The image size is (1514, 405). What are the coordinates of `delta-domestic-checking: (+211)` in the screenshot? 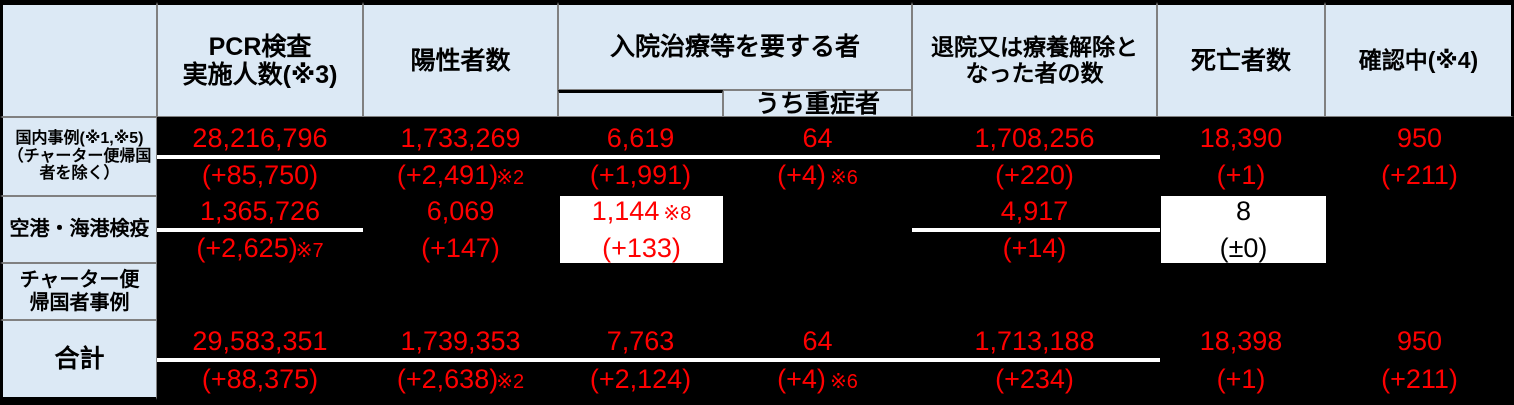 It's located at (1419, 175).